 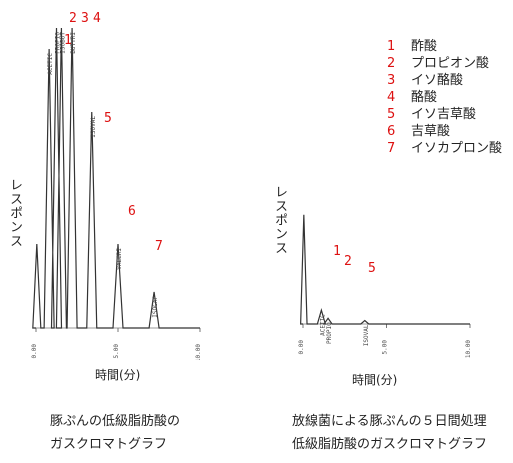 What do you see at coordinates (109, 444) in the screenshot?
I see `left-caption-line2: ガスクロマトグラフ` at bounding box center [109, 444].